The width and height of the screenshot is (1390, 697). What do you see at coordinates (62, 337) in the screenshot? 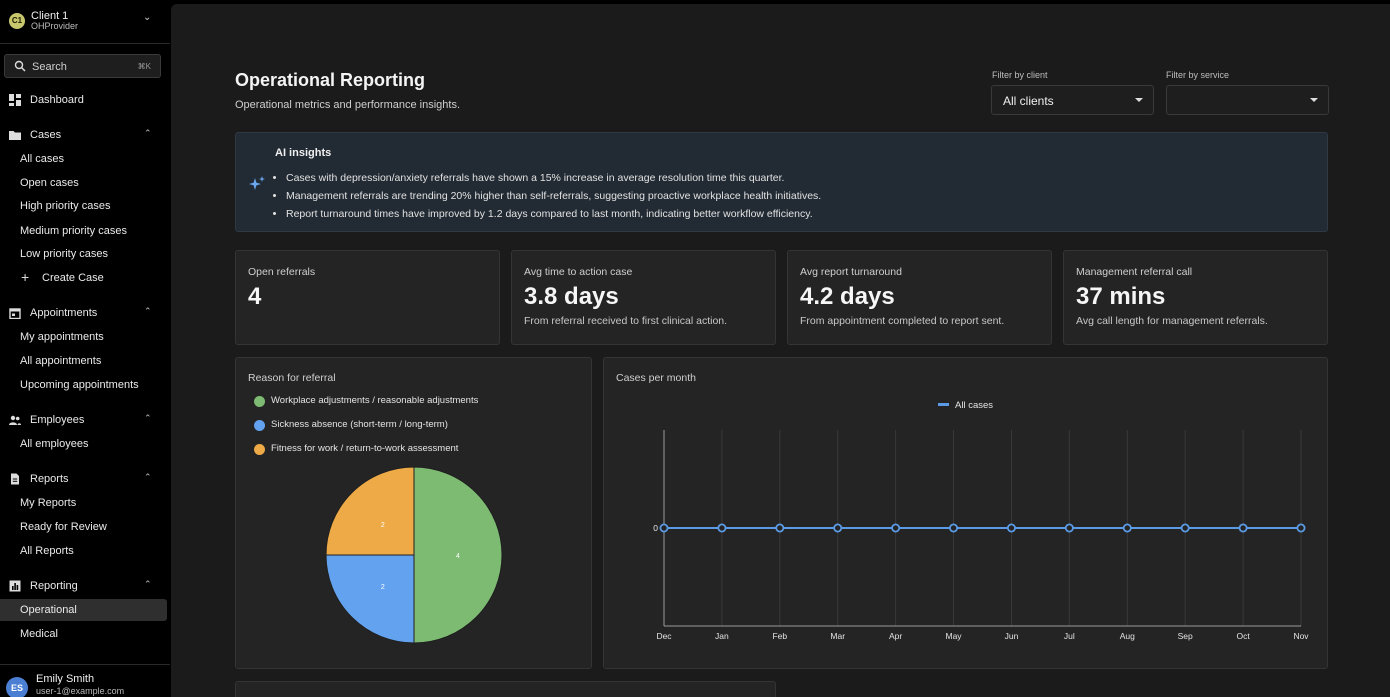
I see `item-label: My appointments` at bounding box center [62, 337].